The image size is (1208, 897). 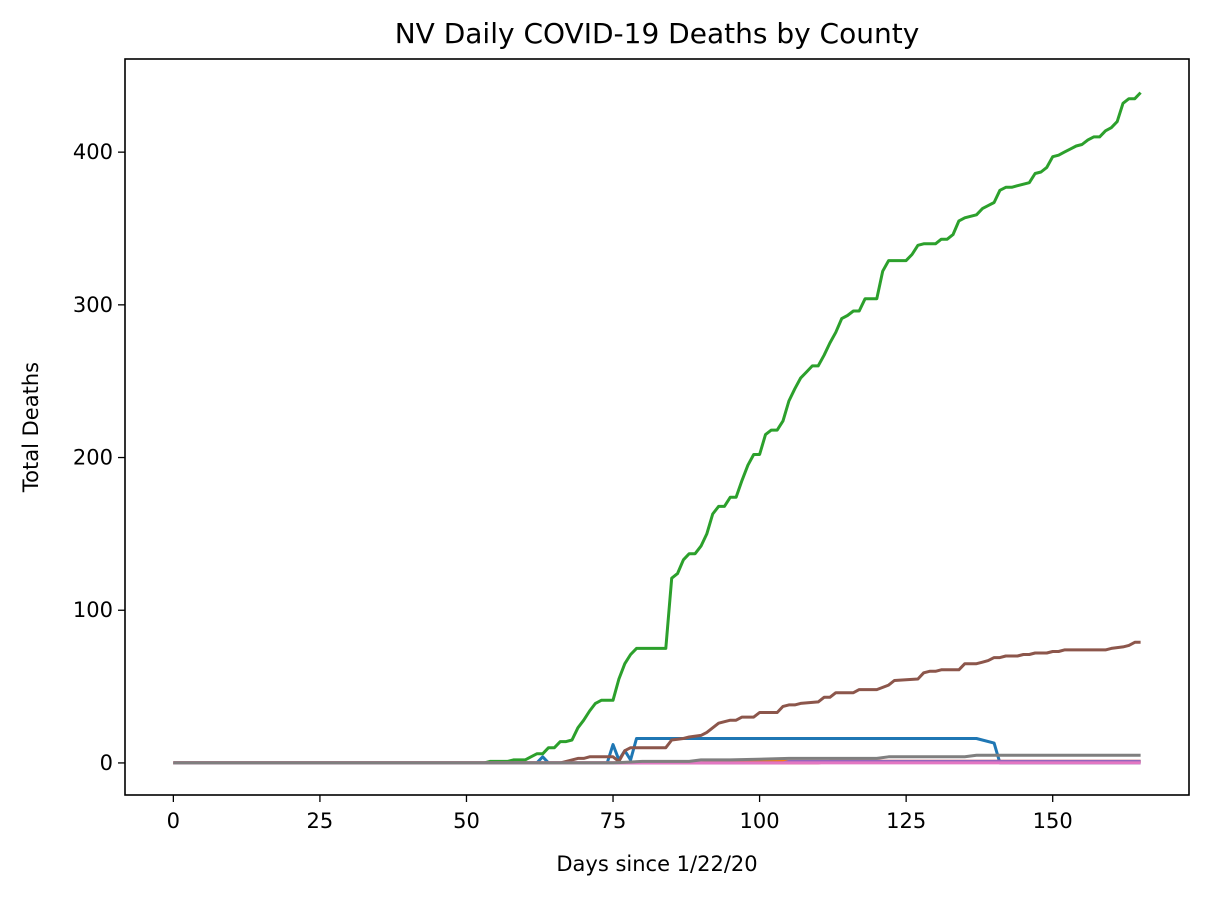 What do you see at coordinates (906, 821) in the screenshot?
I see `x-tick-label: 125` at bounding box center [906, 821].